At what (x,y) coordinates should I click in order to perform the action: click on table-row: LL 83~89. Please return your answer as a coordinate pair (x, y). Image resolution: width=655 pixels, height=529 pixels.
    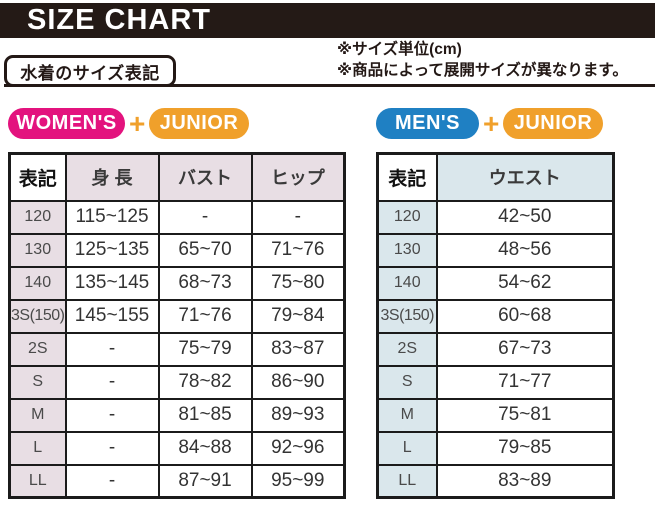
    Looking at the image, I should click on (495, 481).